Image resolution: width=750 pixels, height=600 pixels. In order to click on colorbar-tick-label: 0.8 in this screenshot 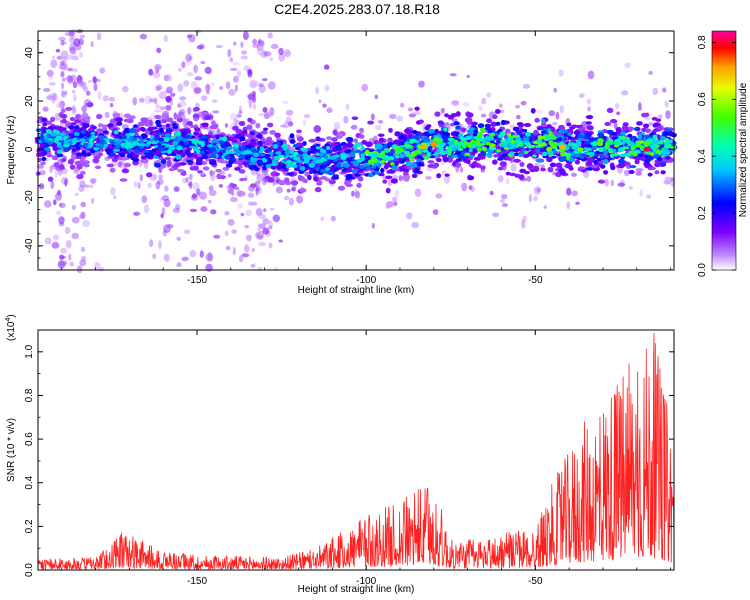, I will do `click(702, 42)`.